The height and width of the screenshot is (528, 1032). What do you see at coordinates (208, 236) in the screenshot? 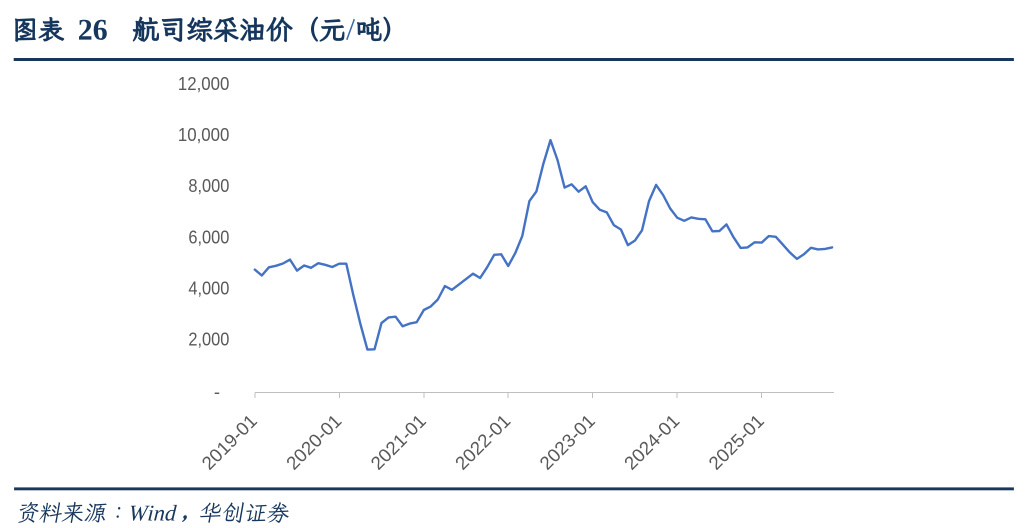
I see `svg-text: 6,000` at bounding box center [208, 236].